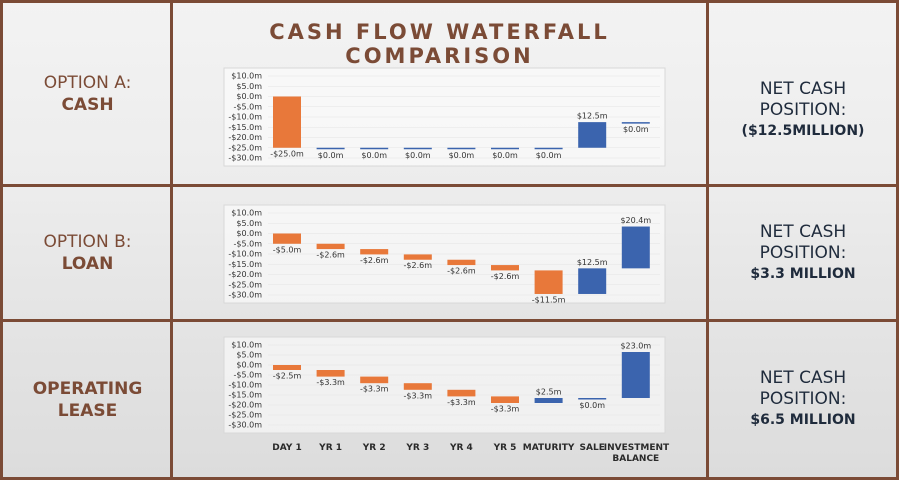 Image resolution: width=899 pixels, height=480 pixels. Describe the element at coordinates (635, 220) in the screenshot. I see `value-label: $20.4m` at that location.